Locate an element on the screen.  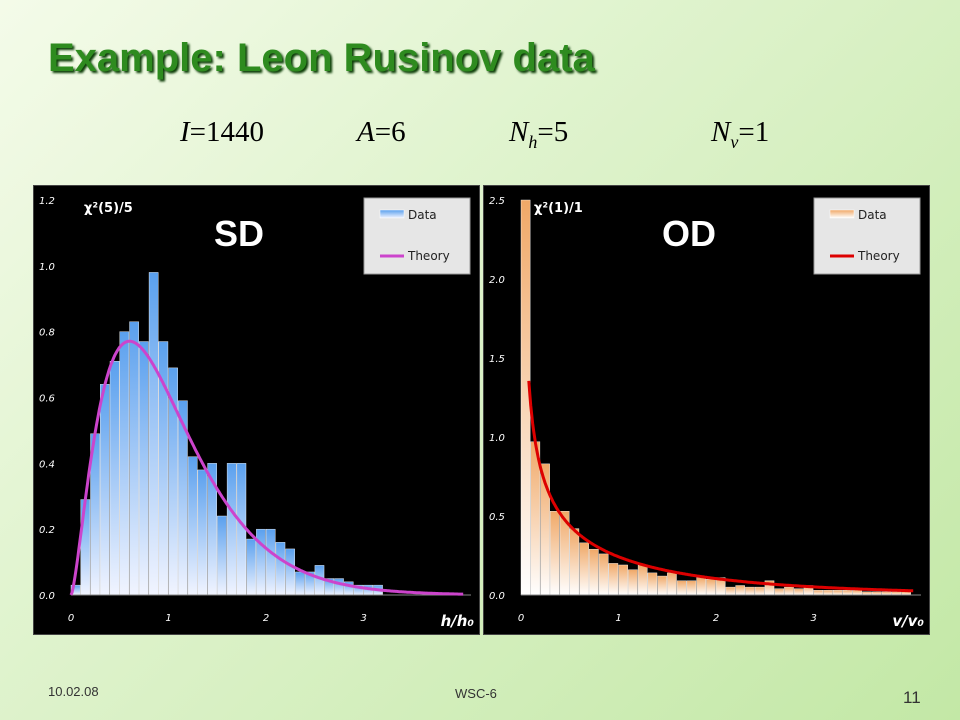
od-x-axis-label: v/v₀ is located at coordinates (908, 621).